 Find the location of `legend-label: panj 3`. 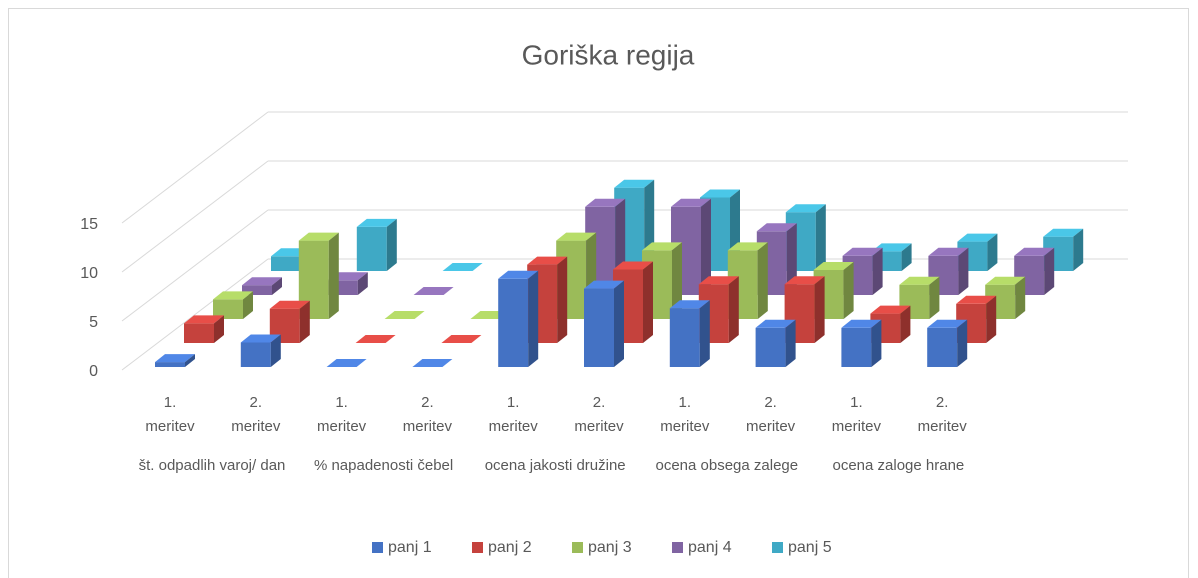

legend-label: panj 3 is located at coordinates (610, 547).